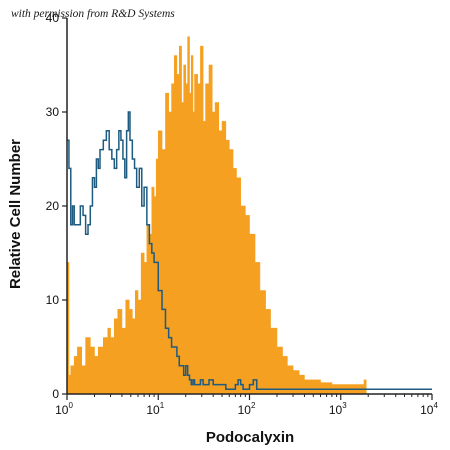  What do you see at coordinates (64, 409) in the screenshot?
I see `x-tick-label: 10⁰` at bounding box center [64, 409].